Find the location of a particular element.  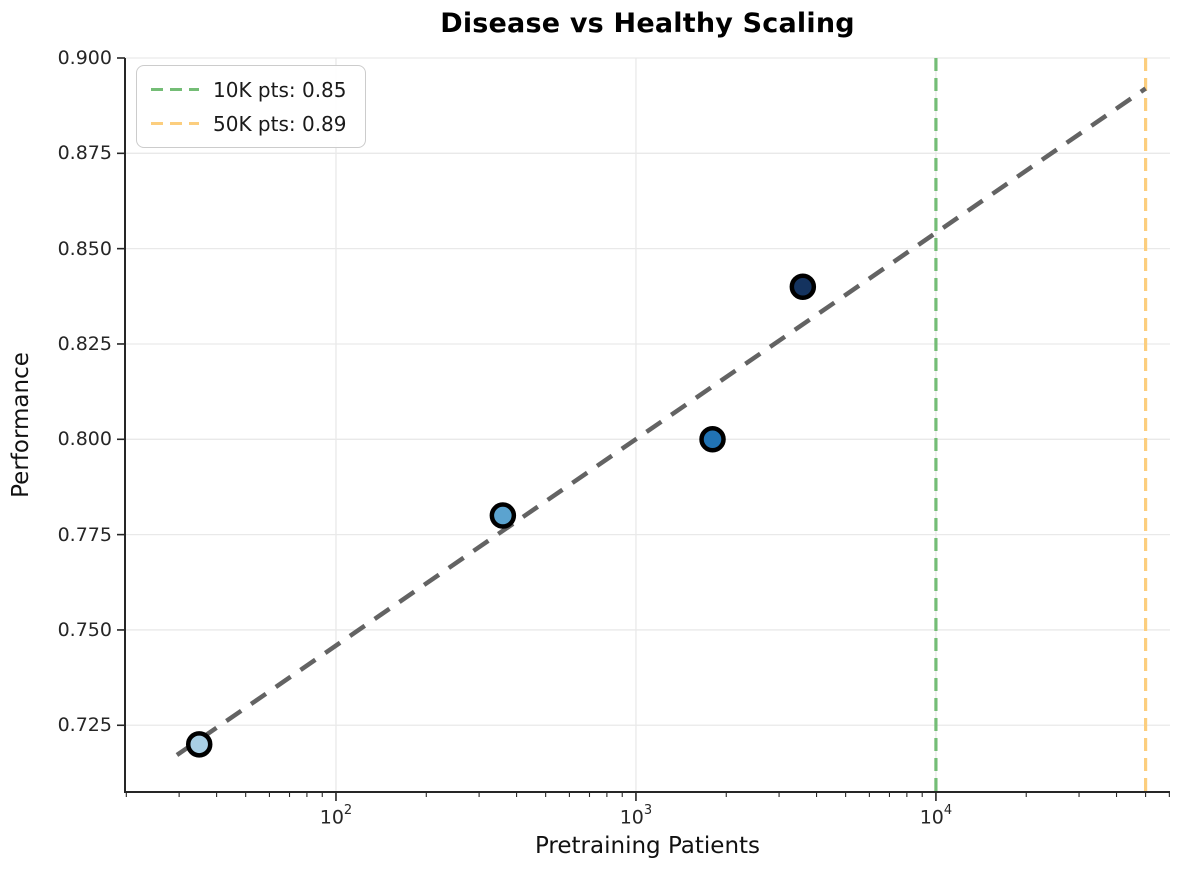

y-tick-label: 0.750 is located at coordinates (84, 629).